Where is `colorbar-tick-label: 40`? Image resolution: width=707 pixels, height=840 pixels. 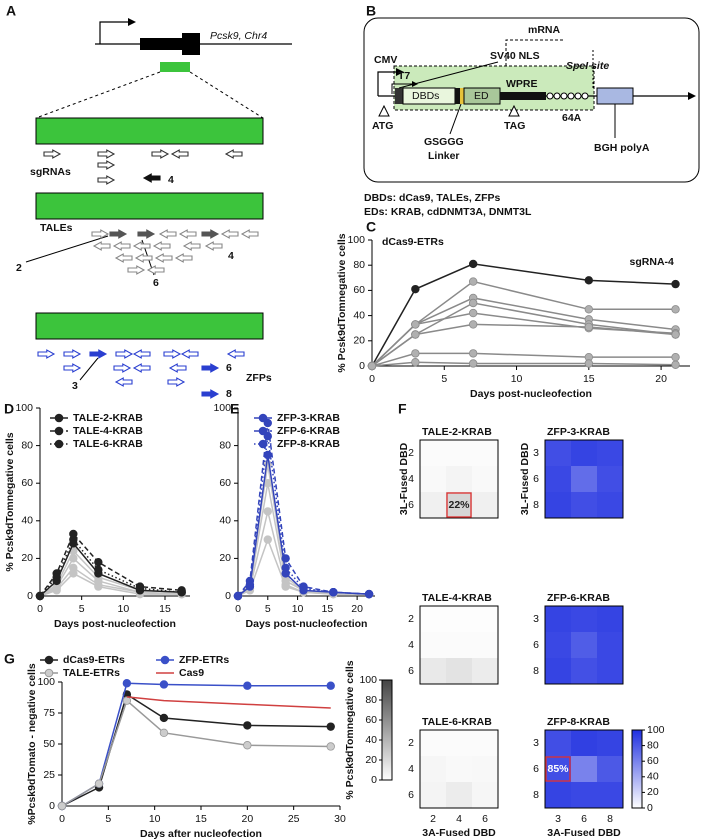
colorbar-tick-label: 40 is located at coordinates (371, 740).